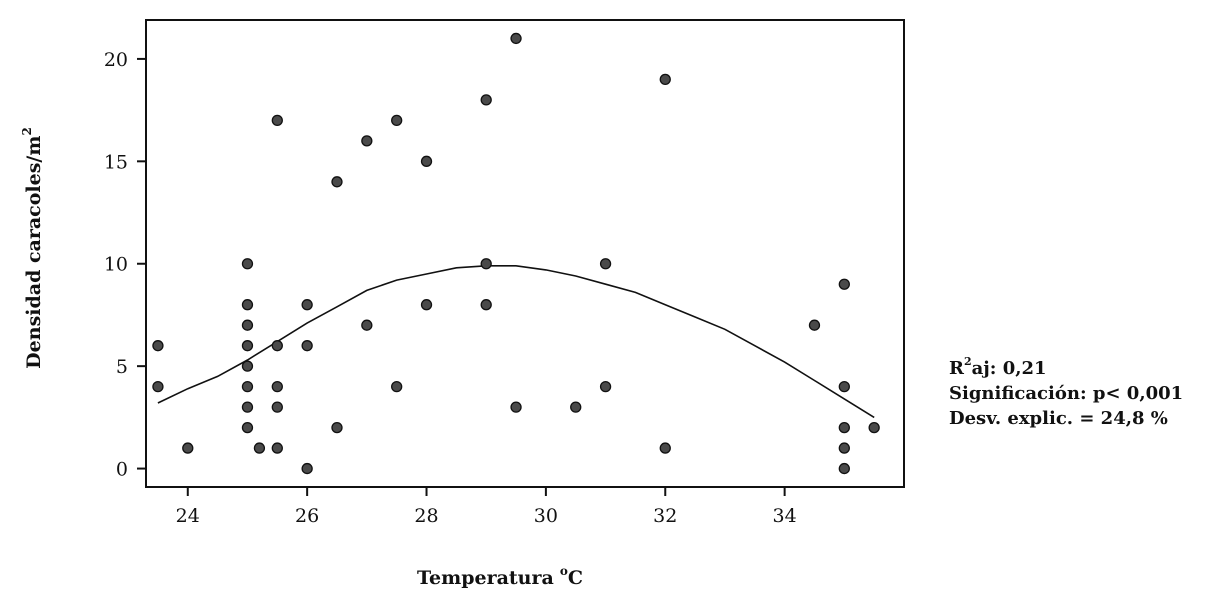 The width and height of the screenshot is (1229, 602). What do you see at coordinates (516, 342) in the screenshot?
I see `fit-curve` at bounding box center [516, 342].